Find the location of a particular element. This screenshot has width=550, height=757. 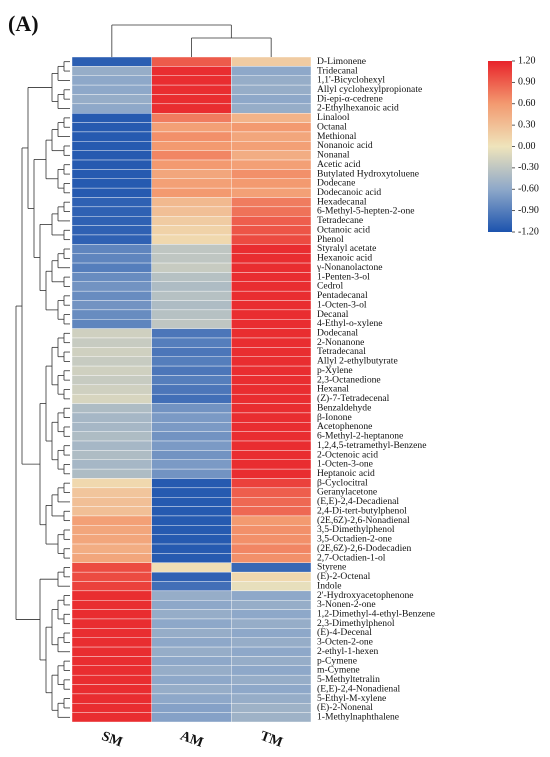

colorbar-tick-label: 0.00 is located at coordinates (527, 146).